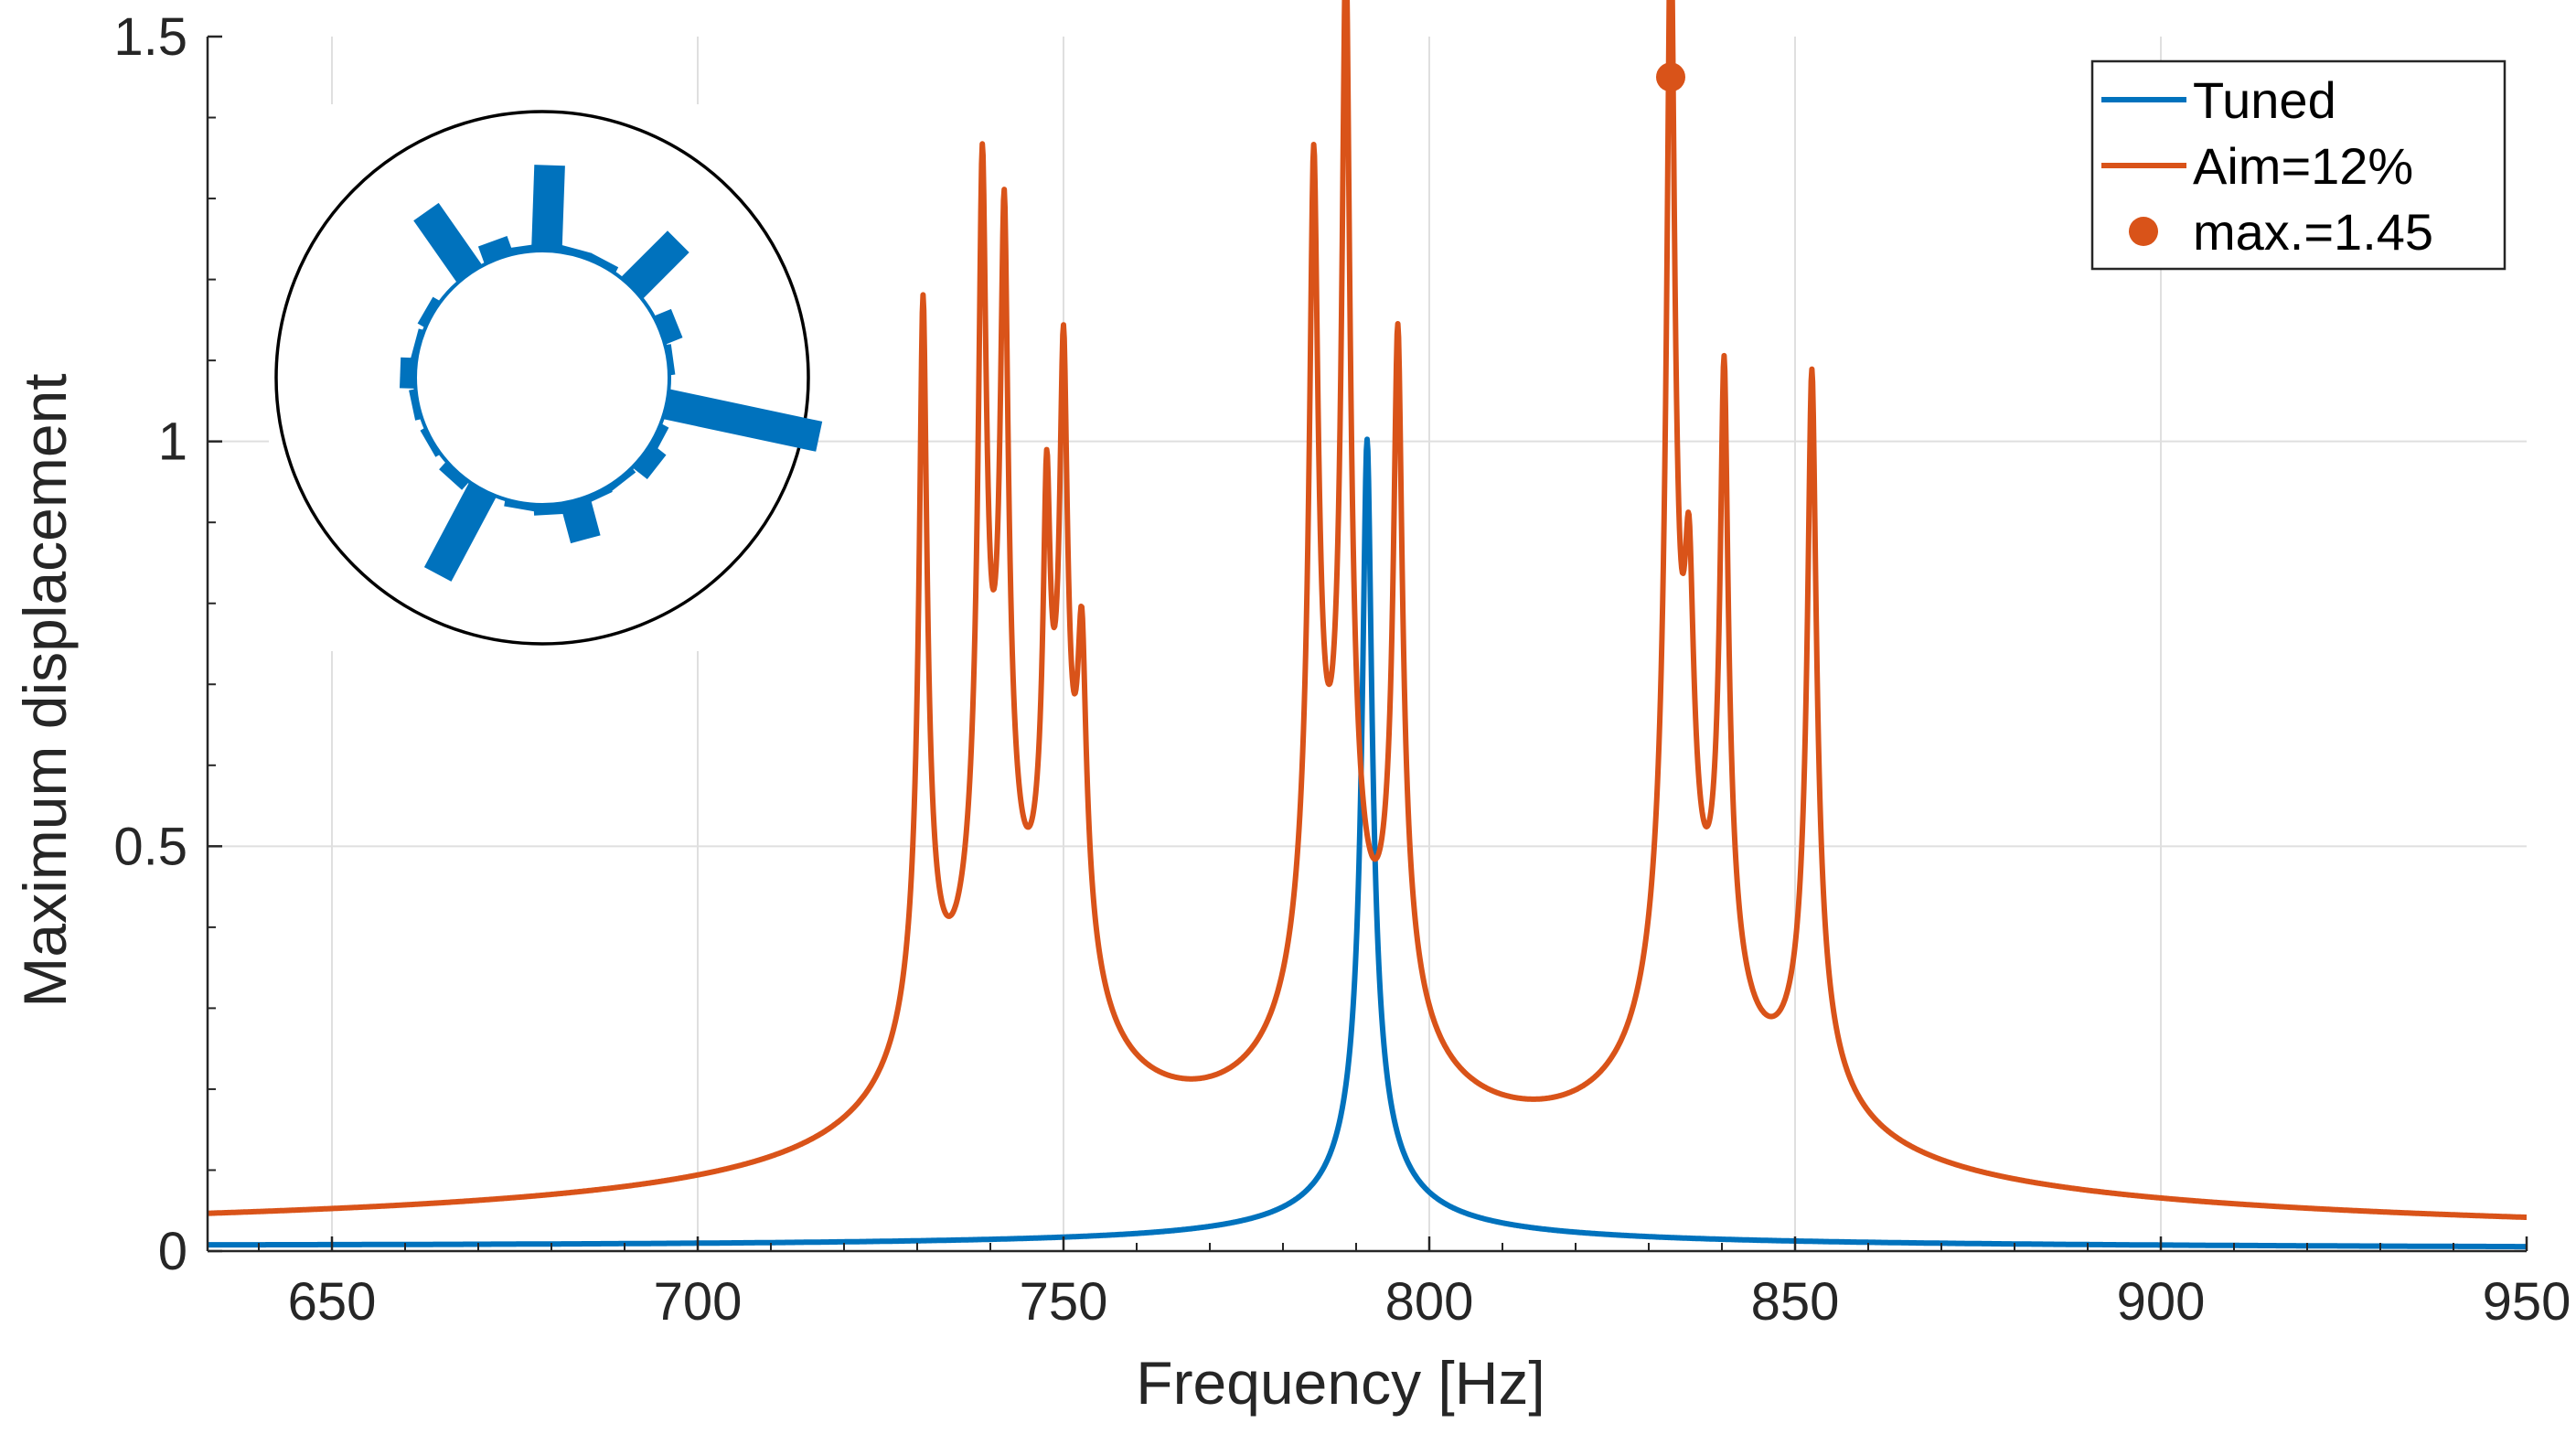 Image resolution: width=2576 pixels, height=1434 pixels. Describe the element at coordinates (1064, 1302) in the screenshot. I see `x-tick-label: 750` at that location.